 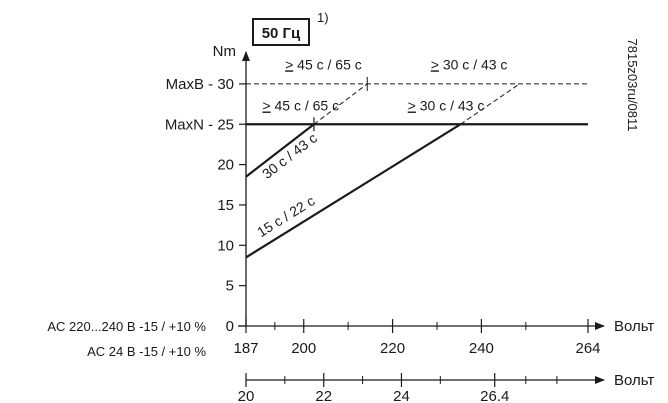 I want to click on y-axis-label: Nm, so click(x=224, y=51).